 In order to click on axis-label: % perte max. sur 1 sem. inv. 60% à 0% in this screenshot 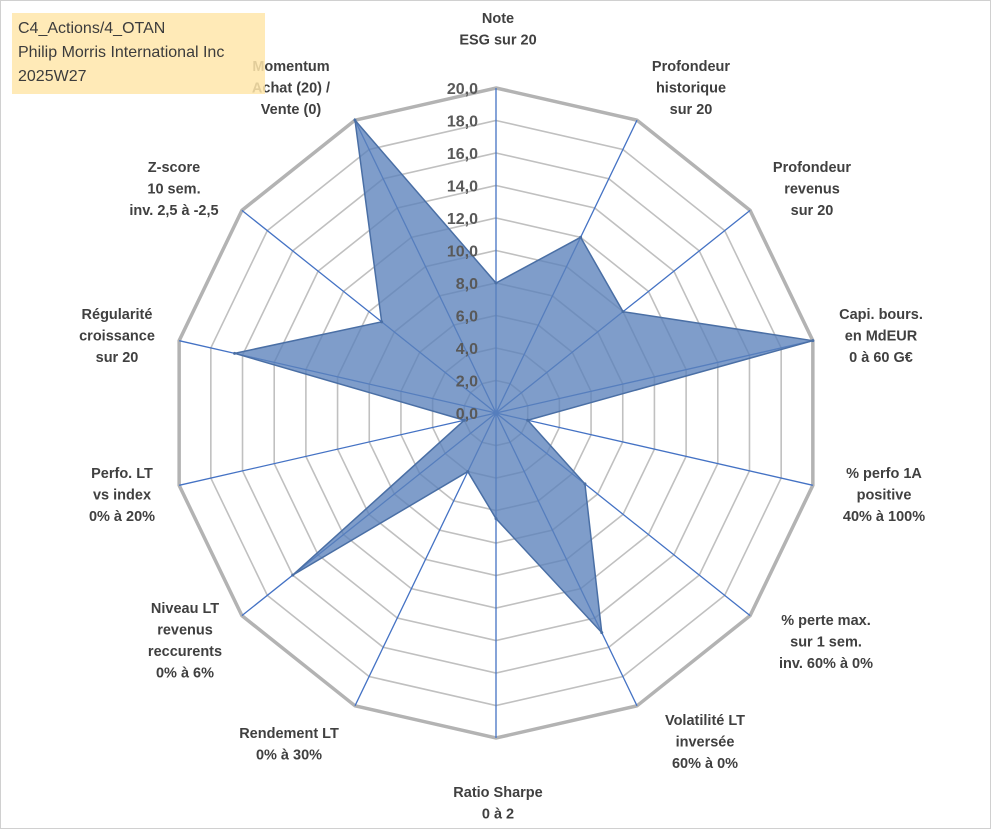, I will do `click(826, 642)`.